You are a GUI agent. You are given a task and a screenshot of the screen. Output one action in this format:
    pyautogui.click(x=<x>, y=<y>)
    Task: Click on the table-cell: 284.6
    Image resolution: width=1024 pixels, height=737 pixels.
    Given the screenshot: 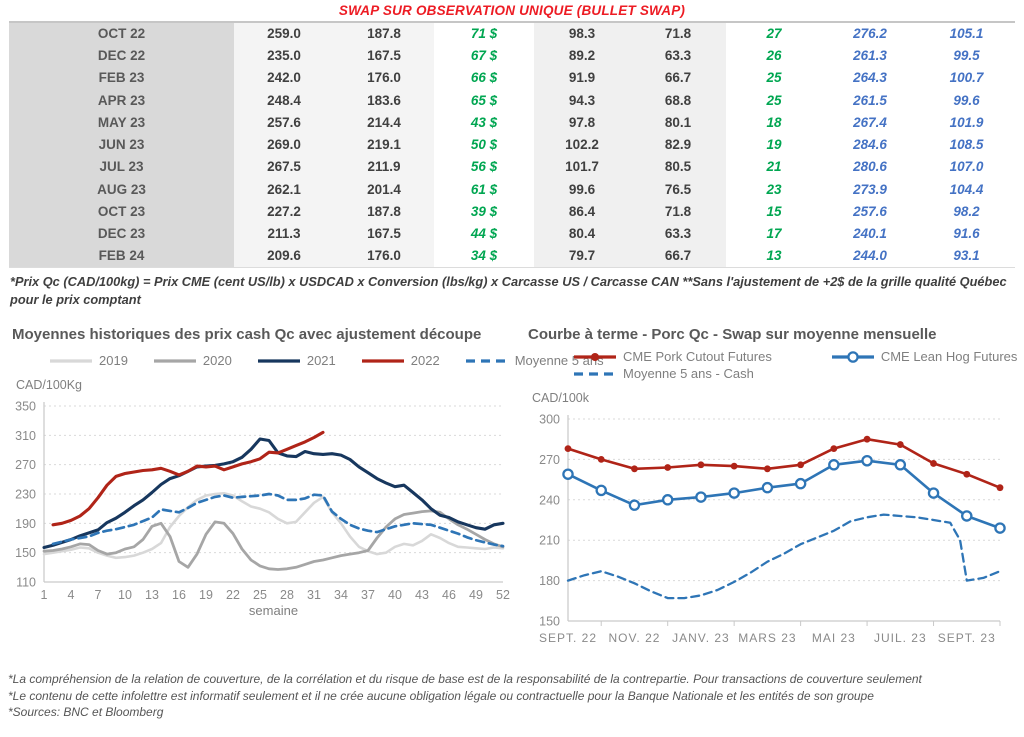 What is the action you would take?
    pyautogui.click(x=870, y=144)
    